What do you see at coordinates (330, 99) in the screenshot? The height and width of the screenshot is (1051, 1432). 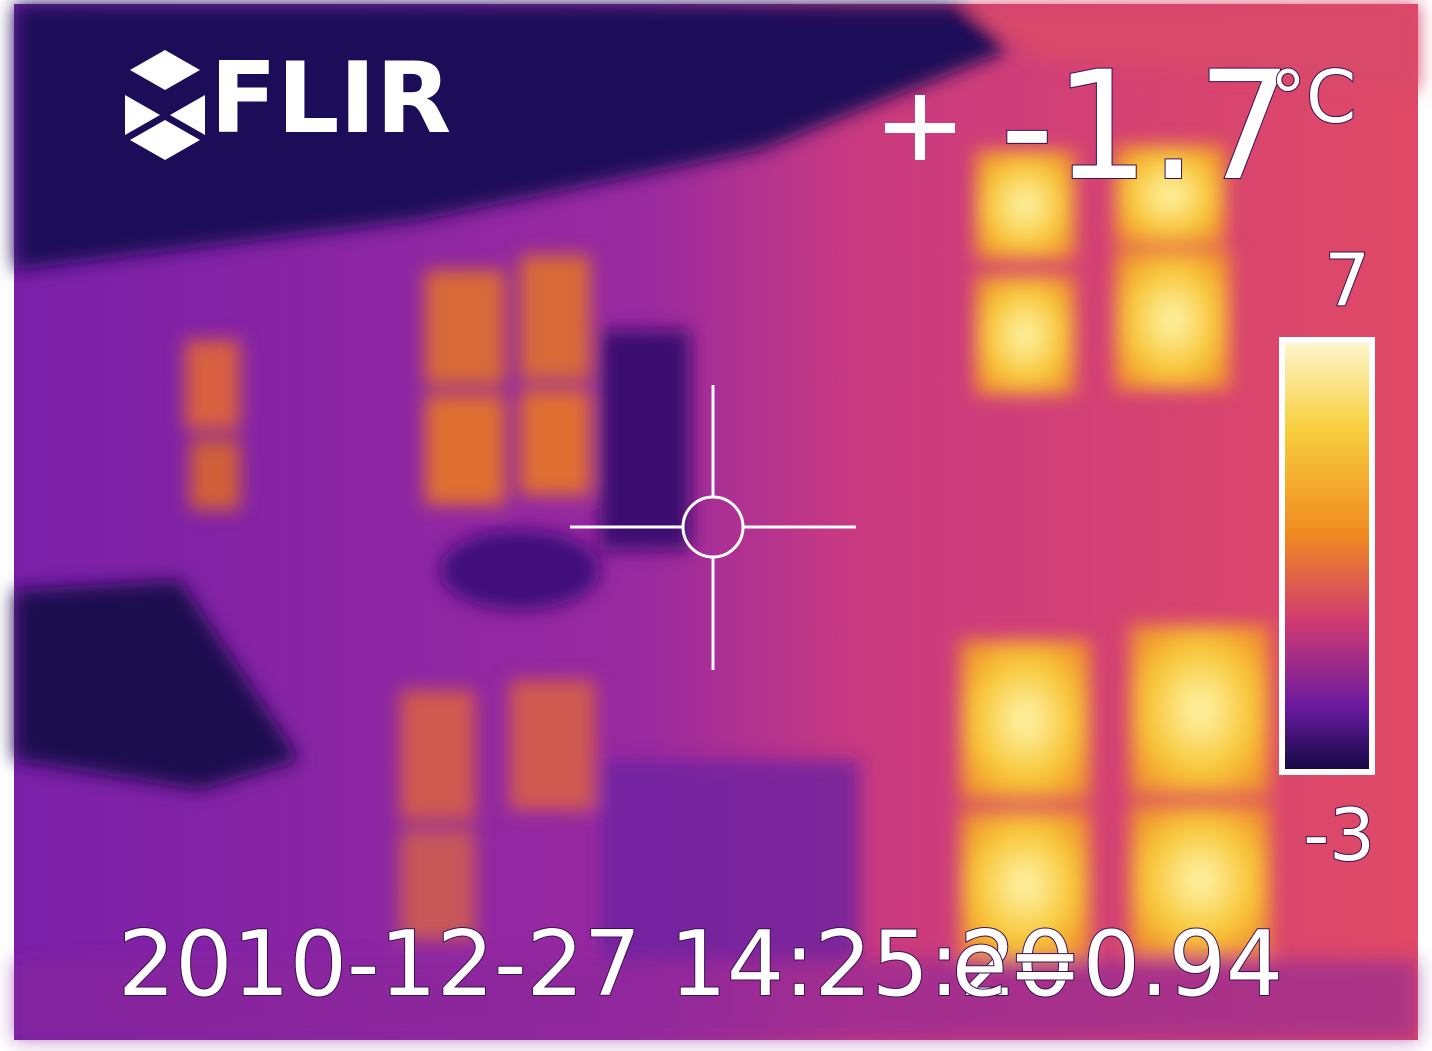 I see `brand-name: FLIR` at bounding box center [330, 99].